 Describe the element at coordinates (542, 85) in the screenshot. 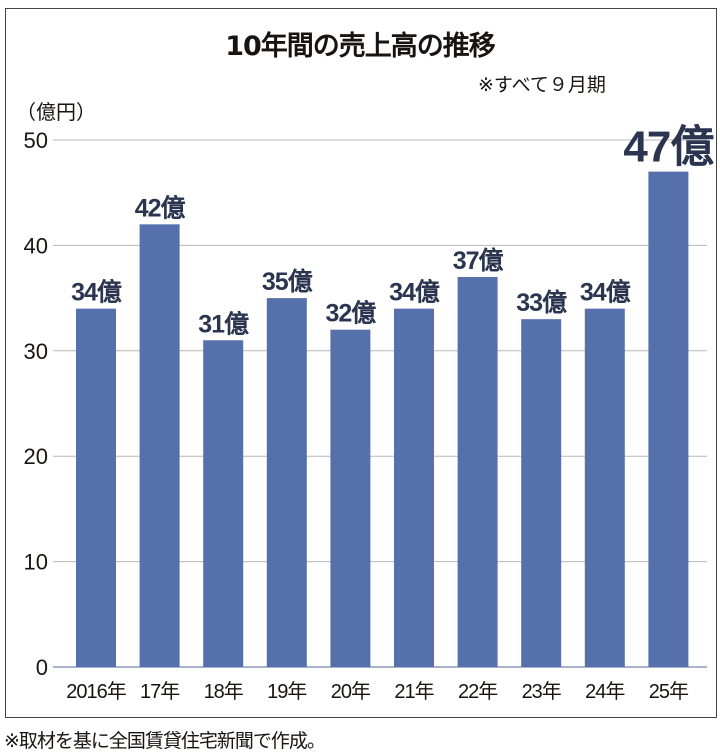

I see `chart-note: ※すべて９月期` at that location.